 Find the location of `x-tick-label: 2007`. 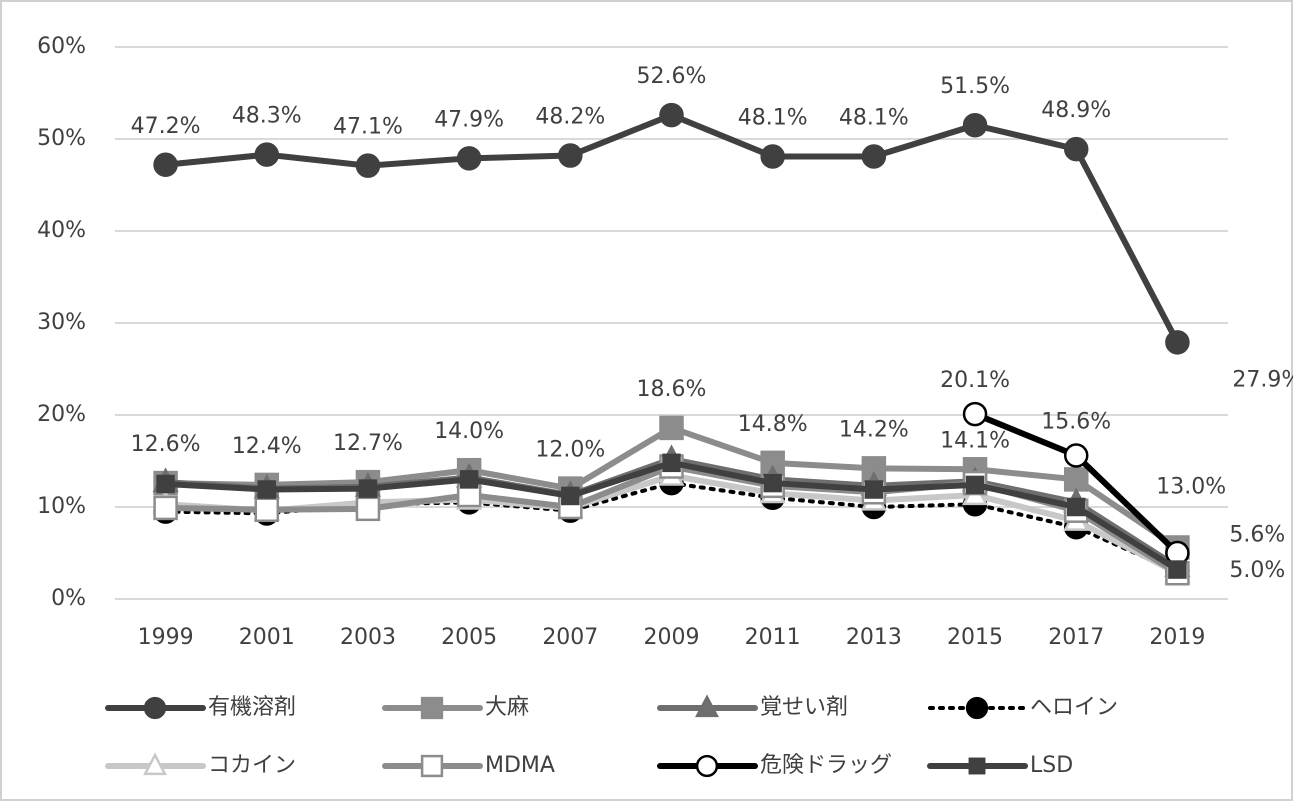

x-tick-label: 2007 is located at coordinates (570, 637).